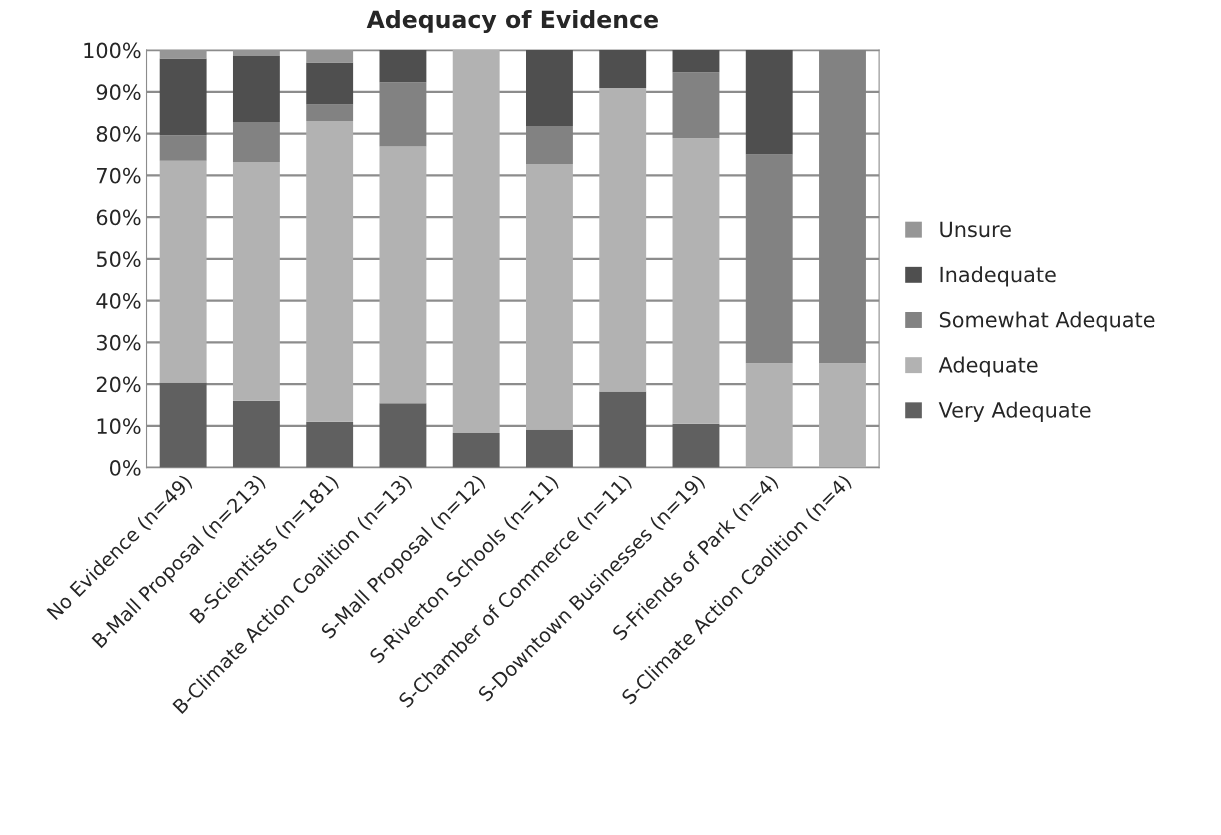 The width and height of the screenshot is (1221, 835). I want to click on legend-label: Very Adequate, so click(1014, 411).